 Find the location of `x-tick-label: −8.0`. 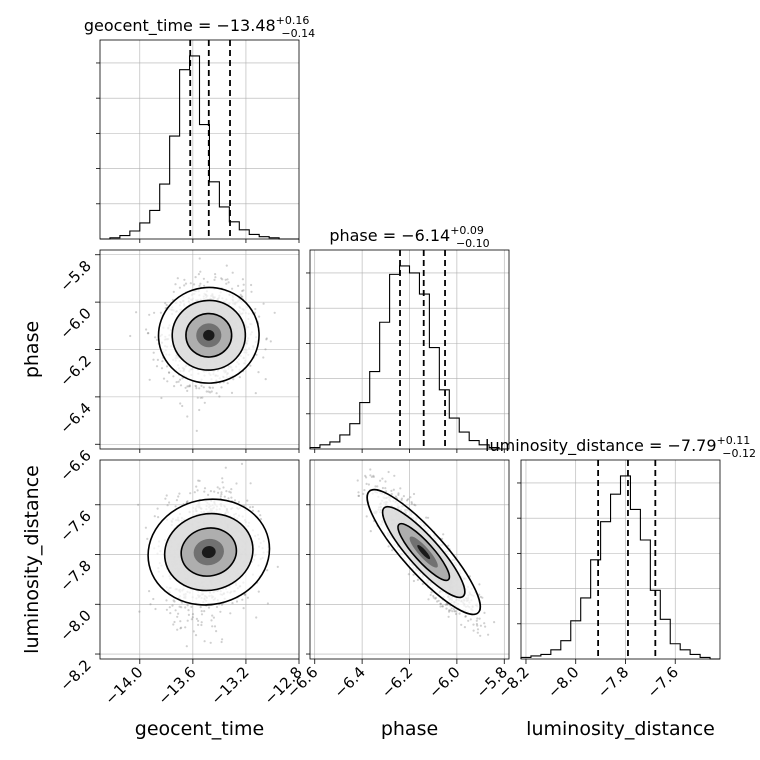

x-tick-label: −8.0 is located at coordinates (563, 682).